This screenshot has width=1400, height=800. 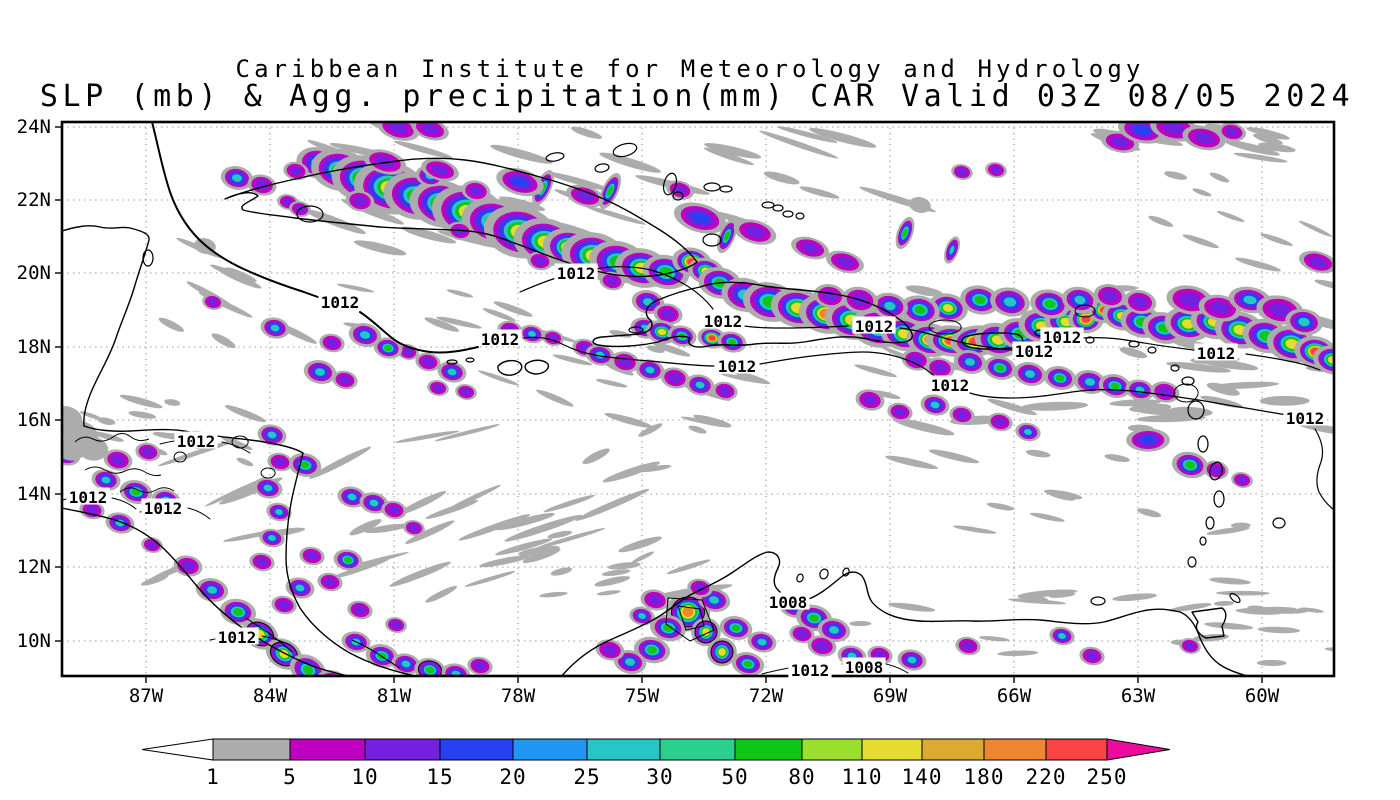 What do you see at coordinates (34, 641) in the screenshot?
I see `lat-tick-label: 10N` at bounding box center [34, 641].